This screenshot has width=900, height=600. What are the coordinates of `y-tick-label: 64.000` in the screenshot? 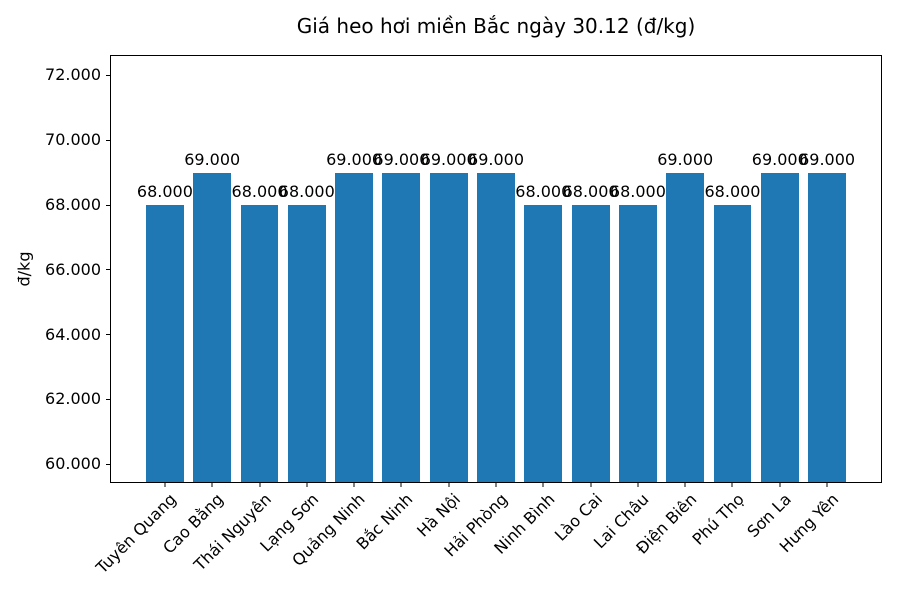 It's located at (73, 334).